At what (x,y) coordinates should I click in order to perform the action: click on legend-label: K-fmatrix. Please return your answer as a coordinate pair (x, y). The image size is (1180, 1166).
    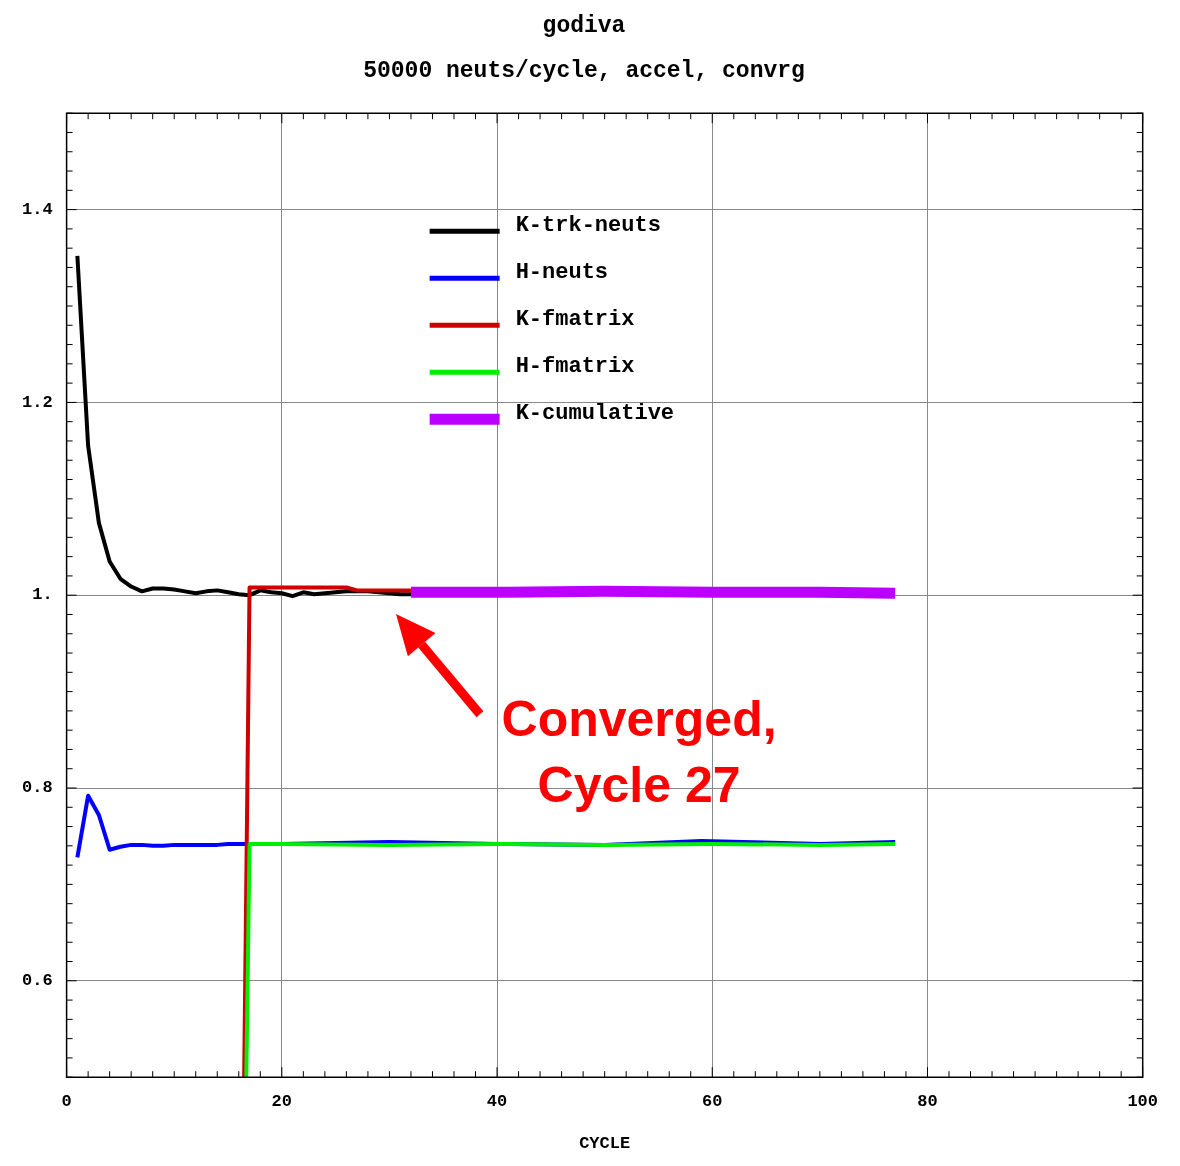
    Looking at the image, I should click on (575, 319).